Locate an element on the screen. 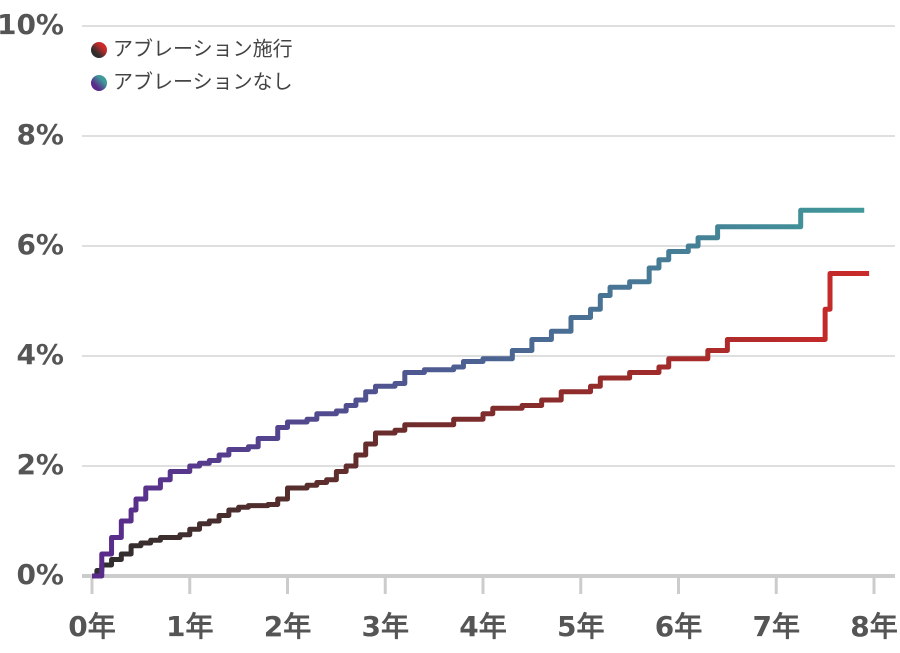  y-tick-label: 2% is located at coordinates (40, 464).